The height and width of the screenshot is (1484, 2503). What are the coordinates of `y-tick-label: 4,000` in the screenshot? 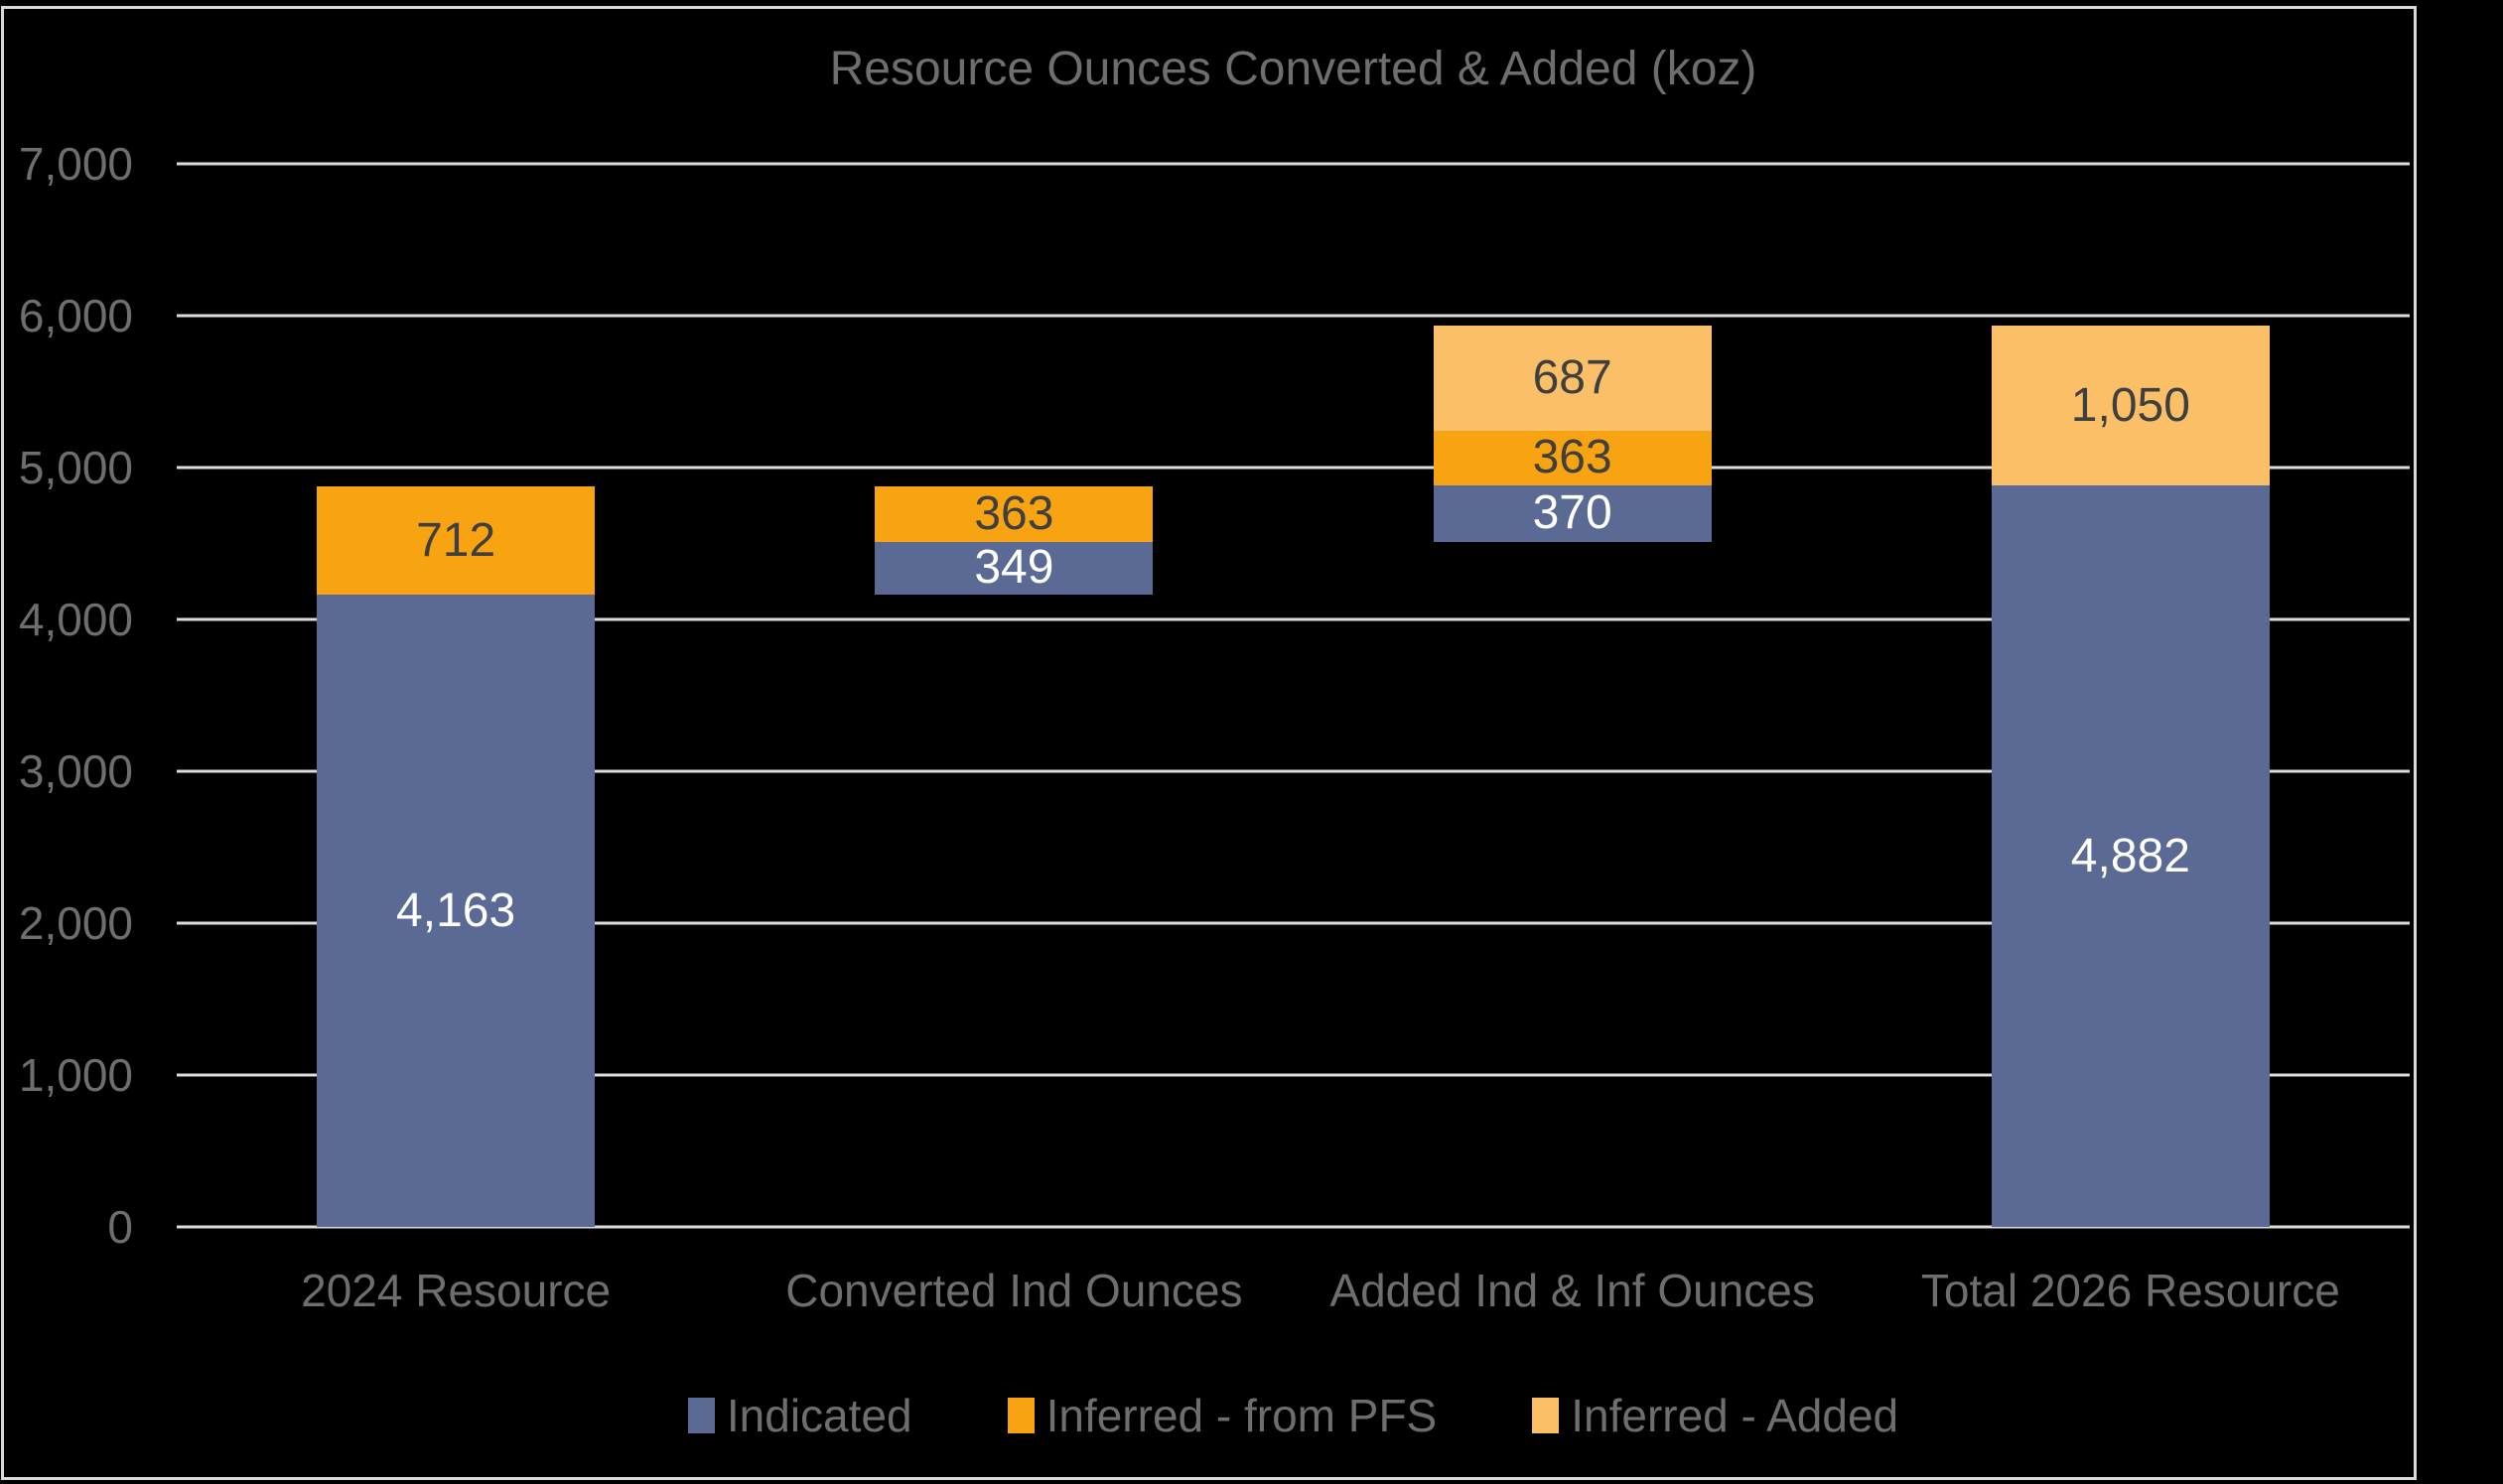 It's located at (75, 619).